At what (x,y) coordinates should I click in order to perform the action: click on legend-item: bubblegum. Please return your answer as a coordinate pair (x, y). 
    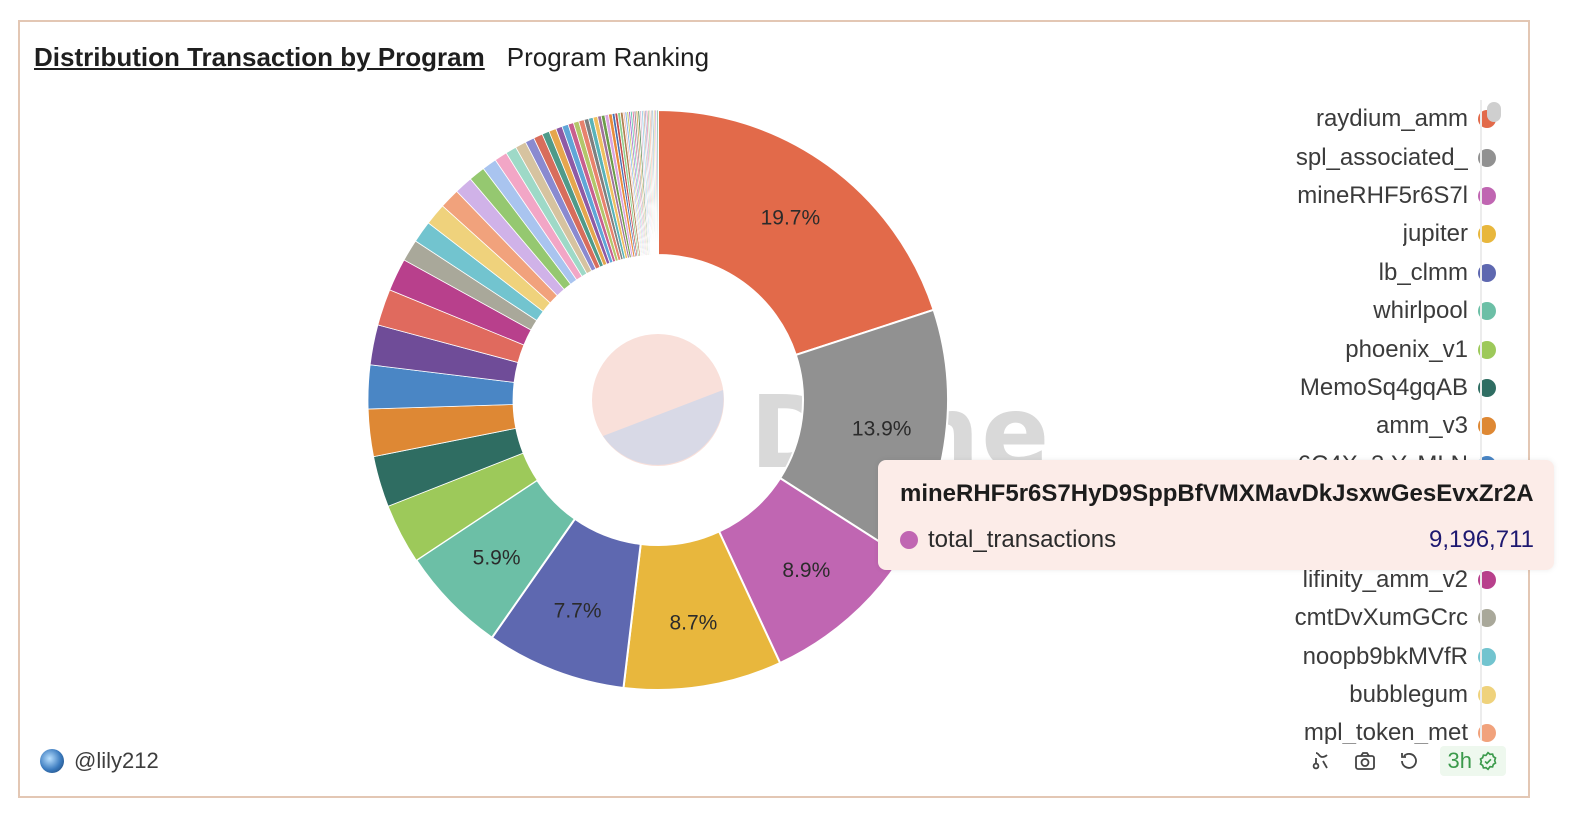
    Looking at the image, I should click on (1366, 695).